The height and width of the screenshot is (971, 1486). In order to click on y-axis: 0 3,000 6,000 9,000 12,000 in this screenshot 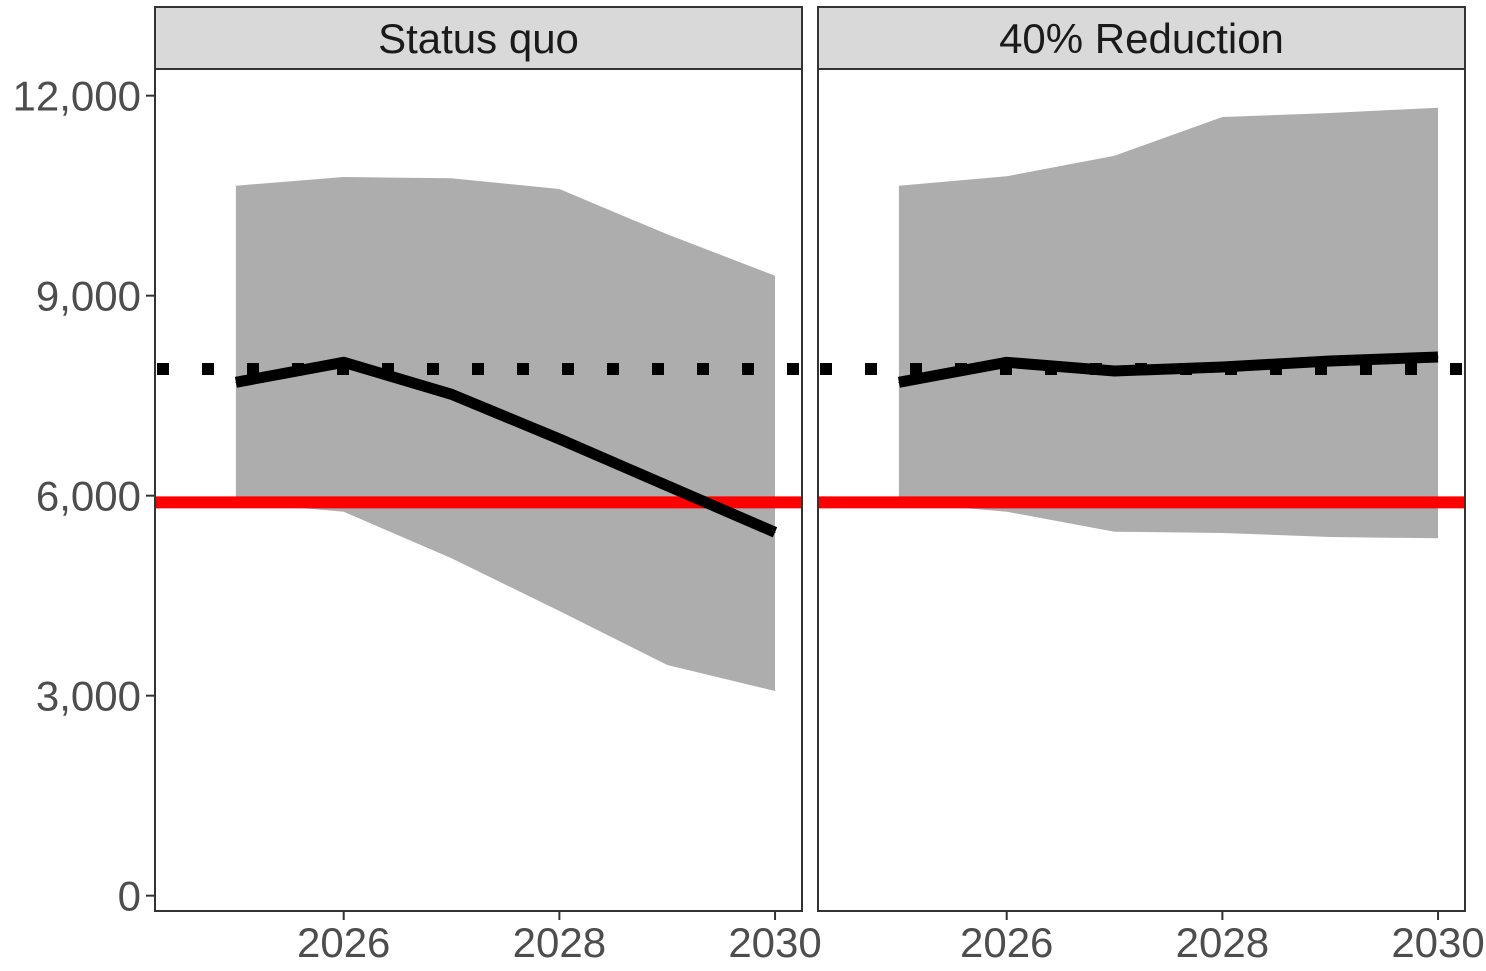, I will do `click(84, 496)`.